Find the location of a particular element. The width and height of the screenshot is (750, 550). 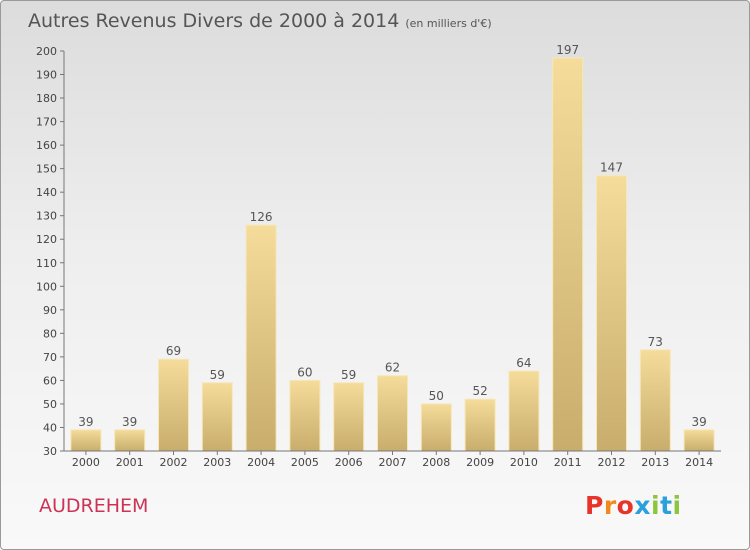

y-tick-40: 40 is located at coordinates (50, 427).